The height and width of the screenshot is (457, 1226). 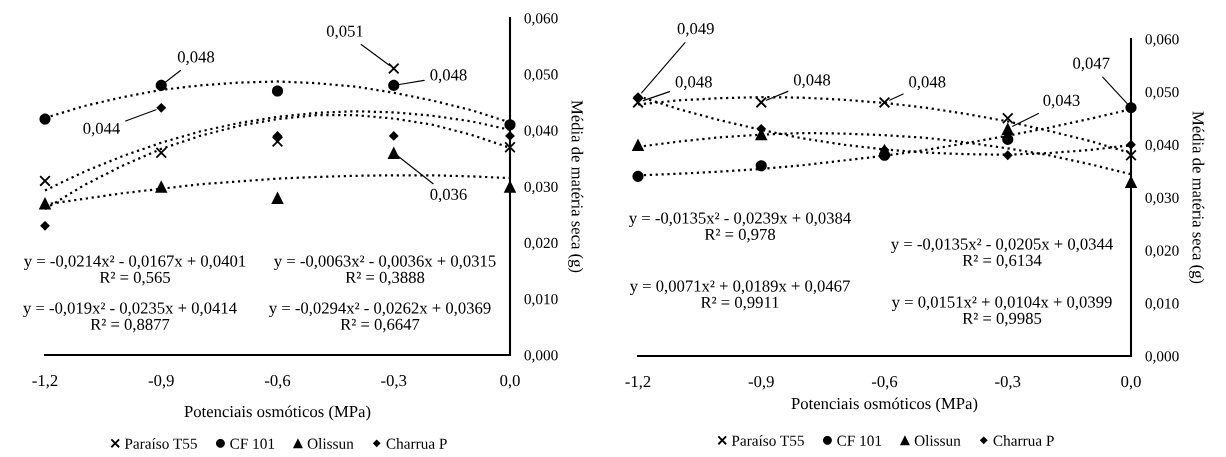 What do you see at coordinates (695, 30) in the screenshot?
I see `annotation: 0,049` at bounding box center [695, 30].